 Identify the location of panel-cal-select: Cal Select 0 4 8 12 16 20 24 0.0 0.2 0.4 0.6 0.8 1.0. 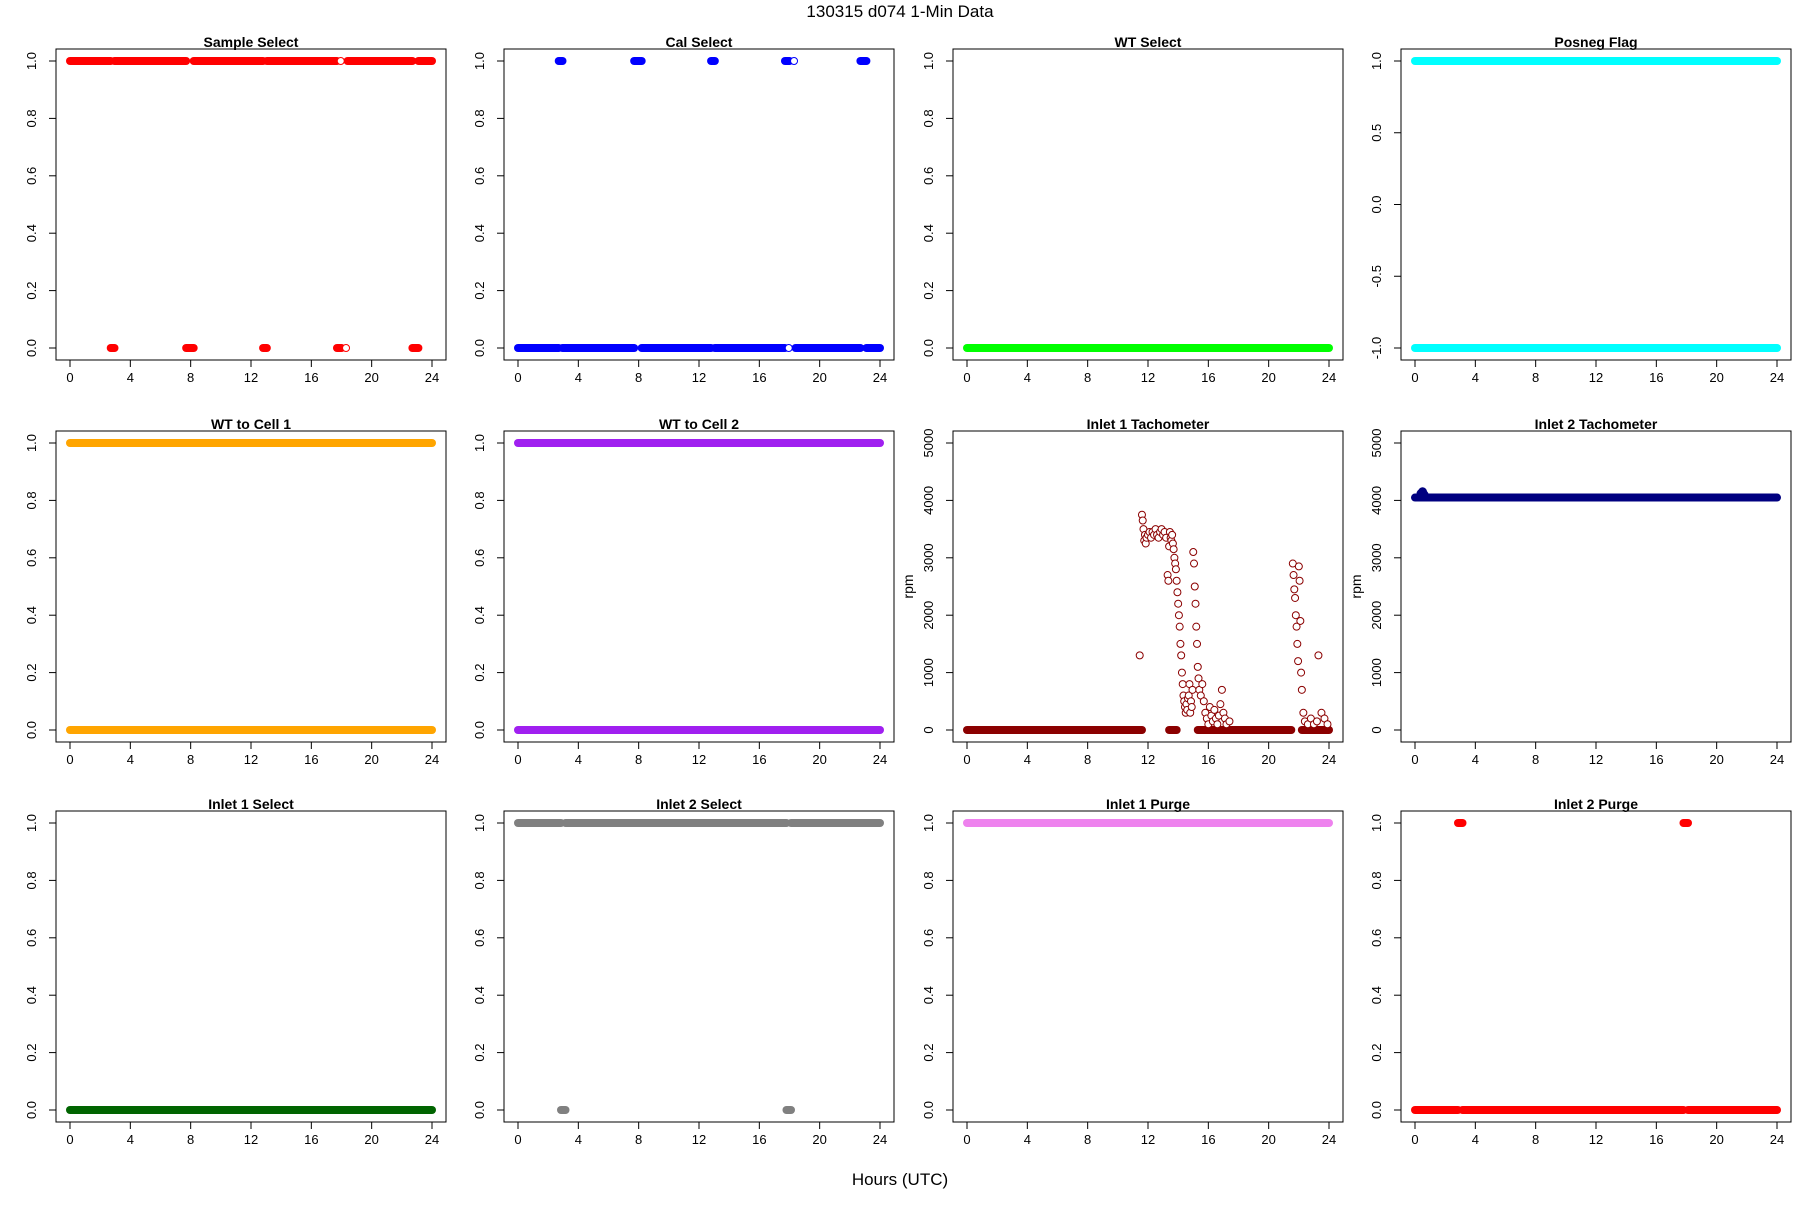
(683, 209).